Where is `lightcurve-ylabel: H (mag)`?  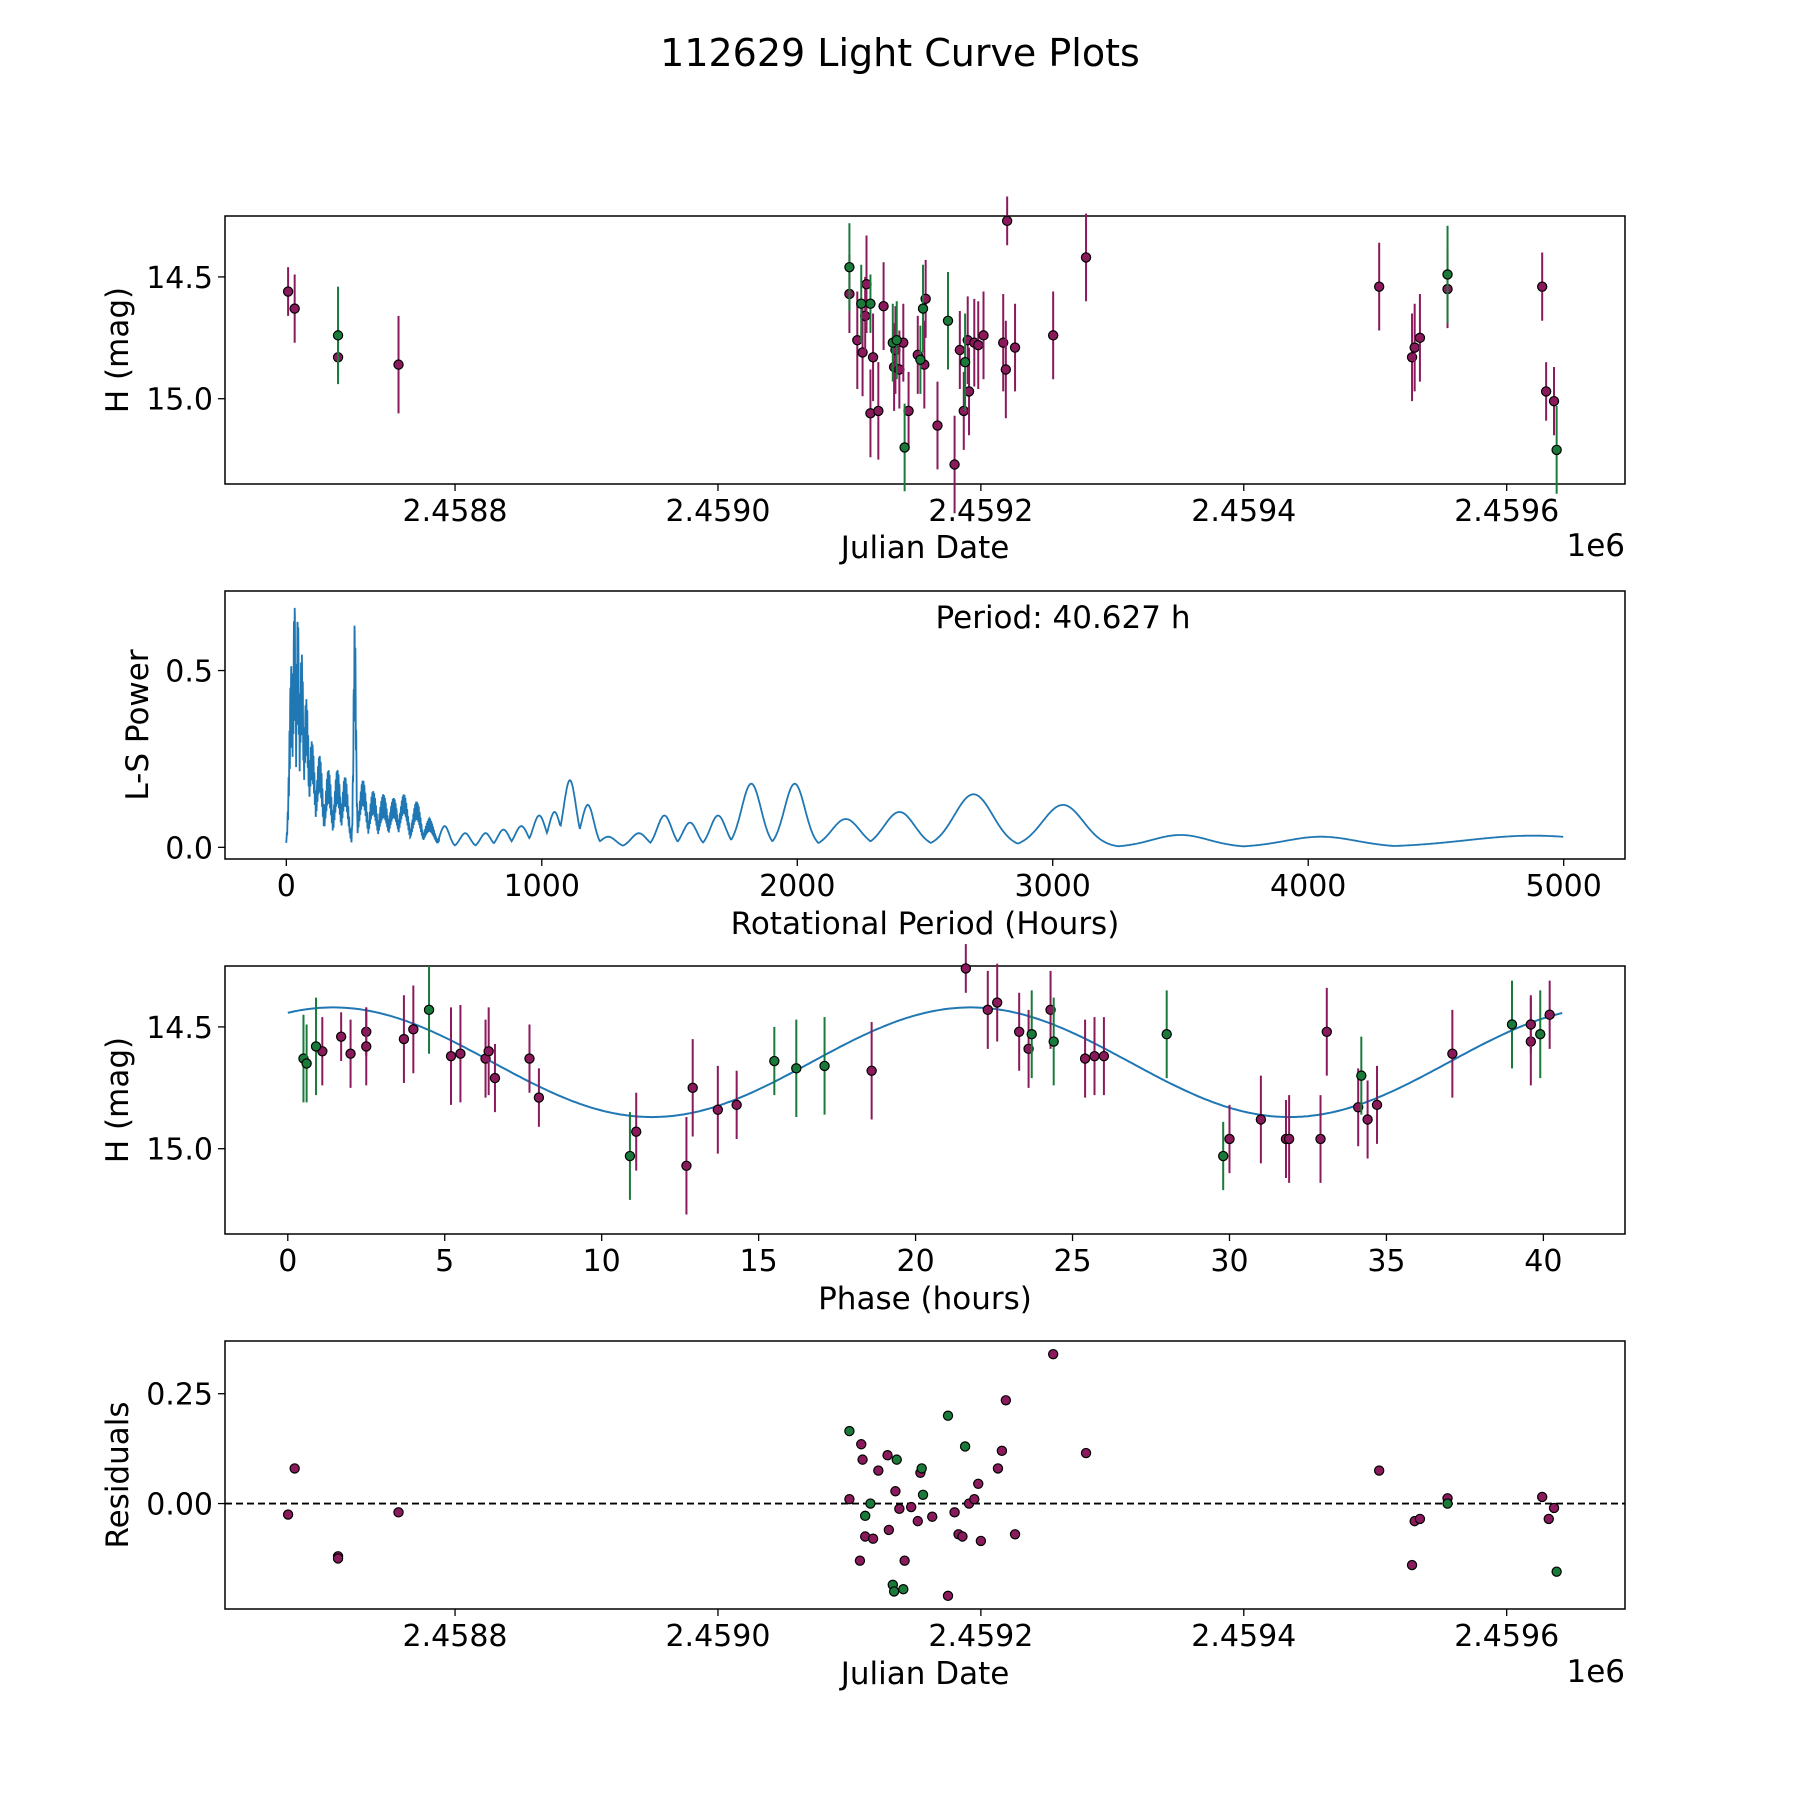
lightcurve-ylabel: H (mag) is located at coordinates (118, 350).